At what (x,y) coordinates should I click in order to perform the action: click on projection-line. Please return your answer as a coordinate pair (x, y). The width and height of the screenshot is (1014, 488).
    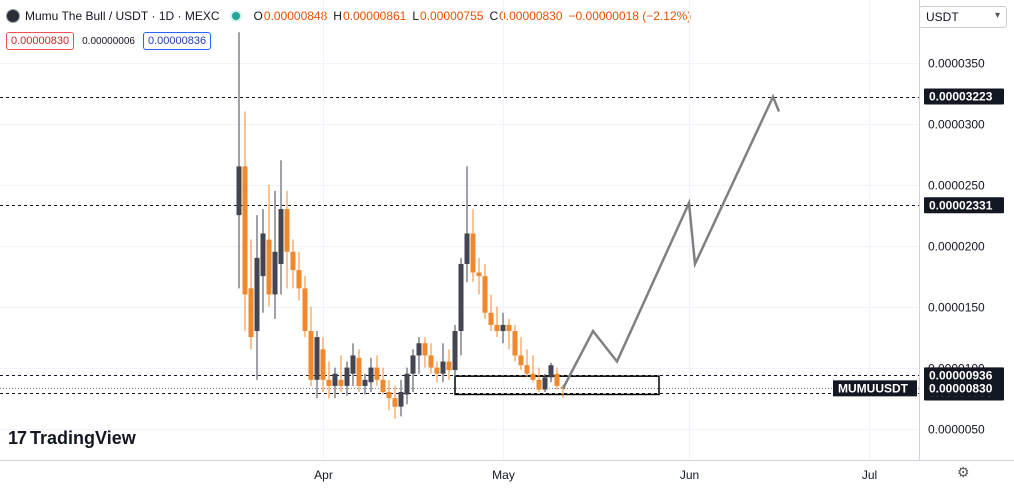
    Looking at the image, I should click on (671, 241).